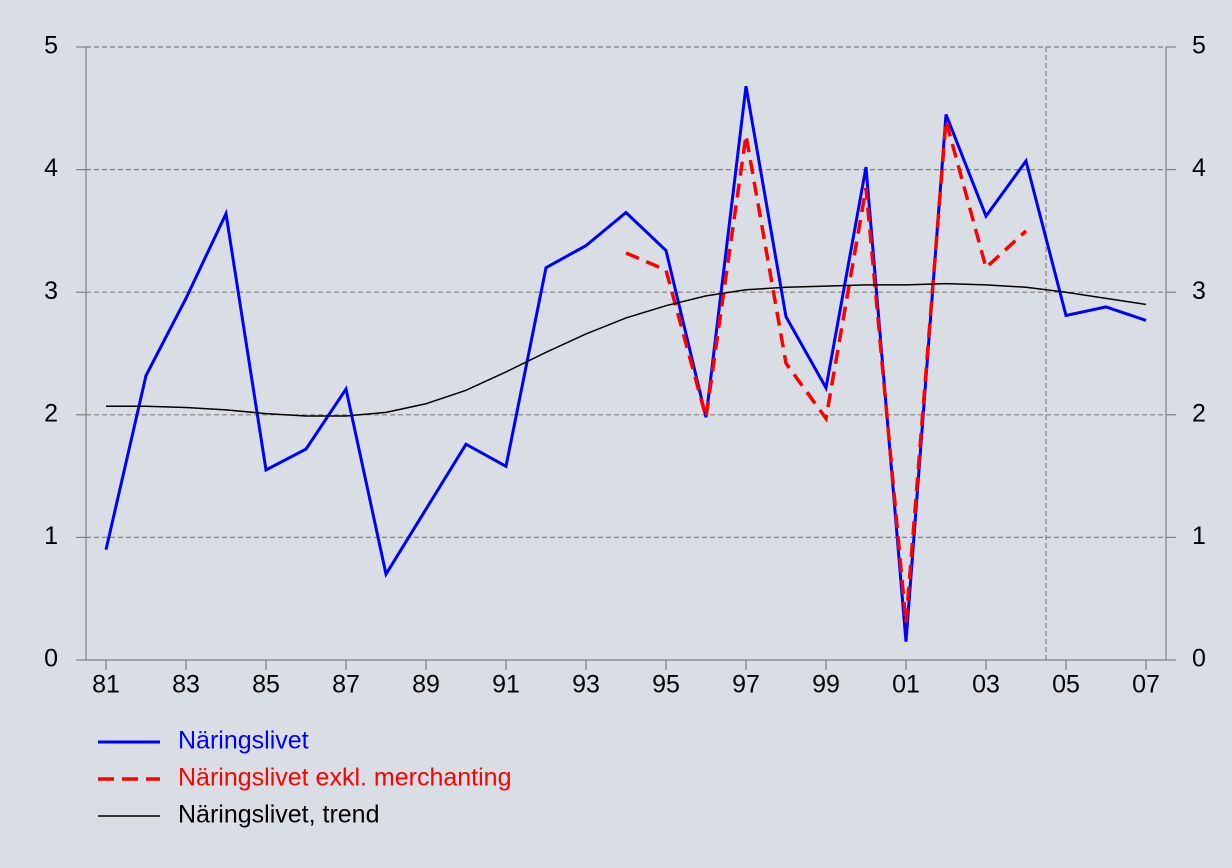 The height and width of the screenshot is (868, 1232). What do you see at coordinates (51, 536) in the screenshot?
I see `y-tick-label: 1` at bounding box center [51, 536].